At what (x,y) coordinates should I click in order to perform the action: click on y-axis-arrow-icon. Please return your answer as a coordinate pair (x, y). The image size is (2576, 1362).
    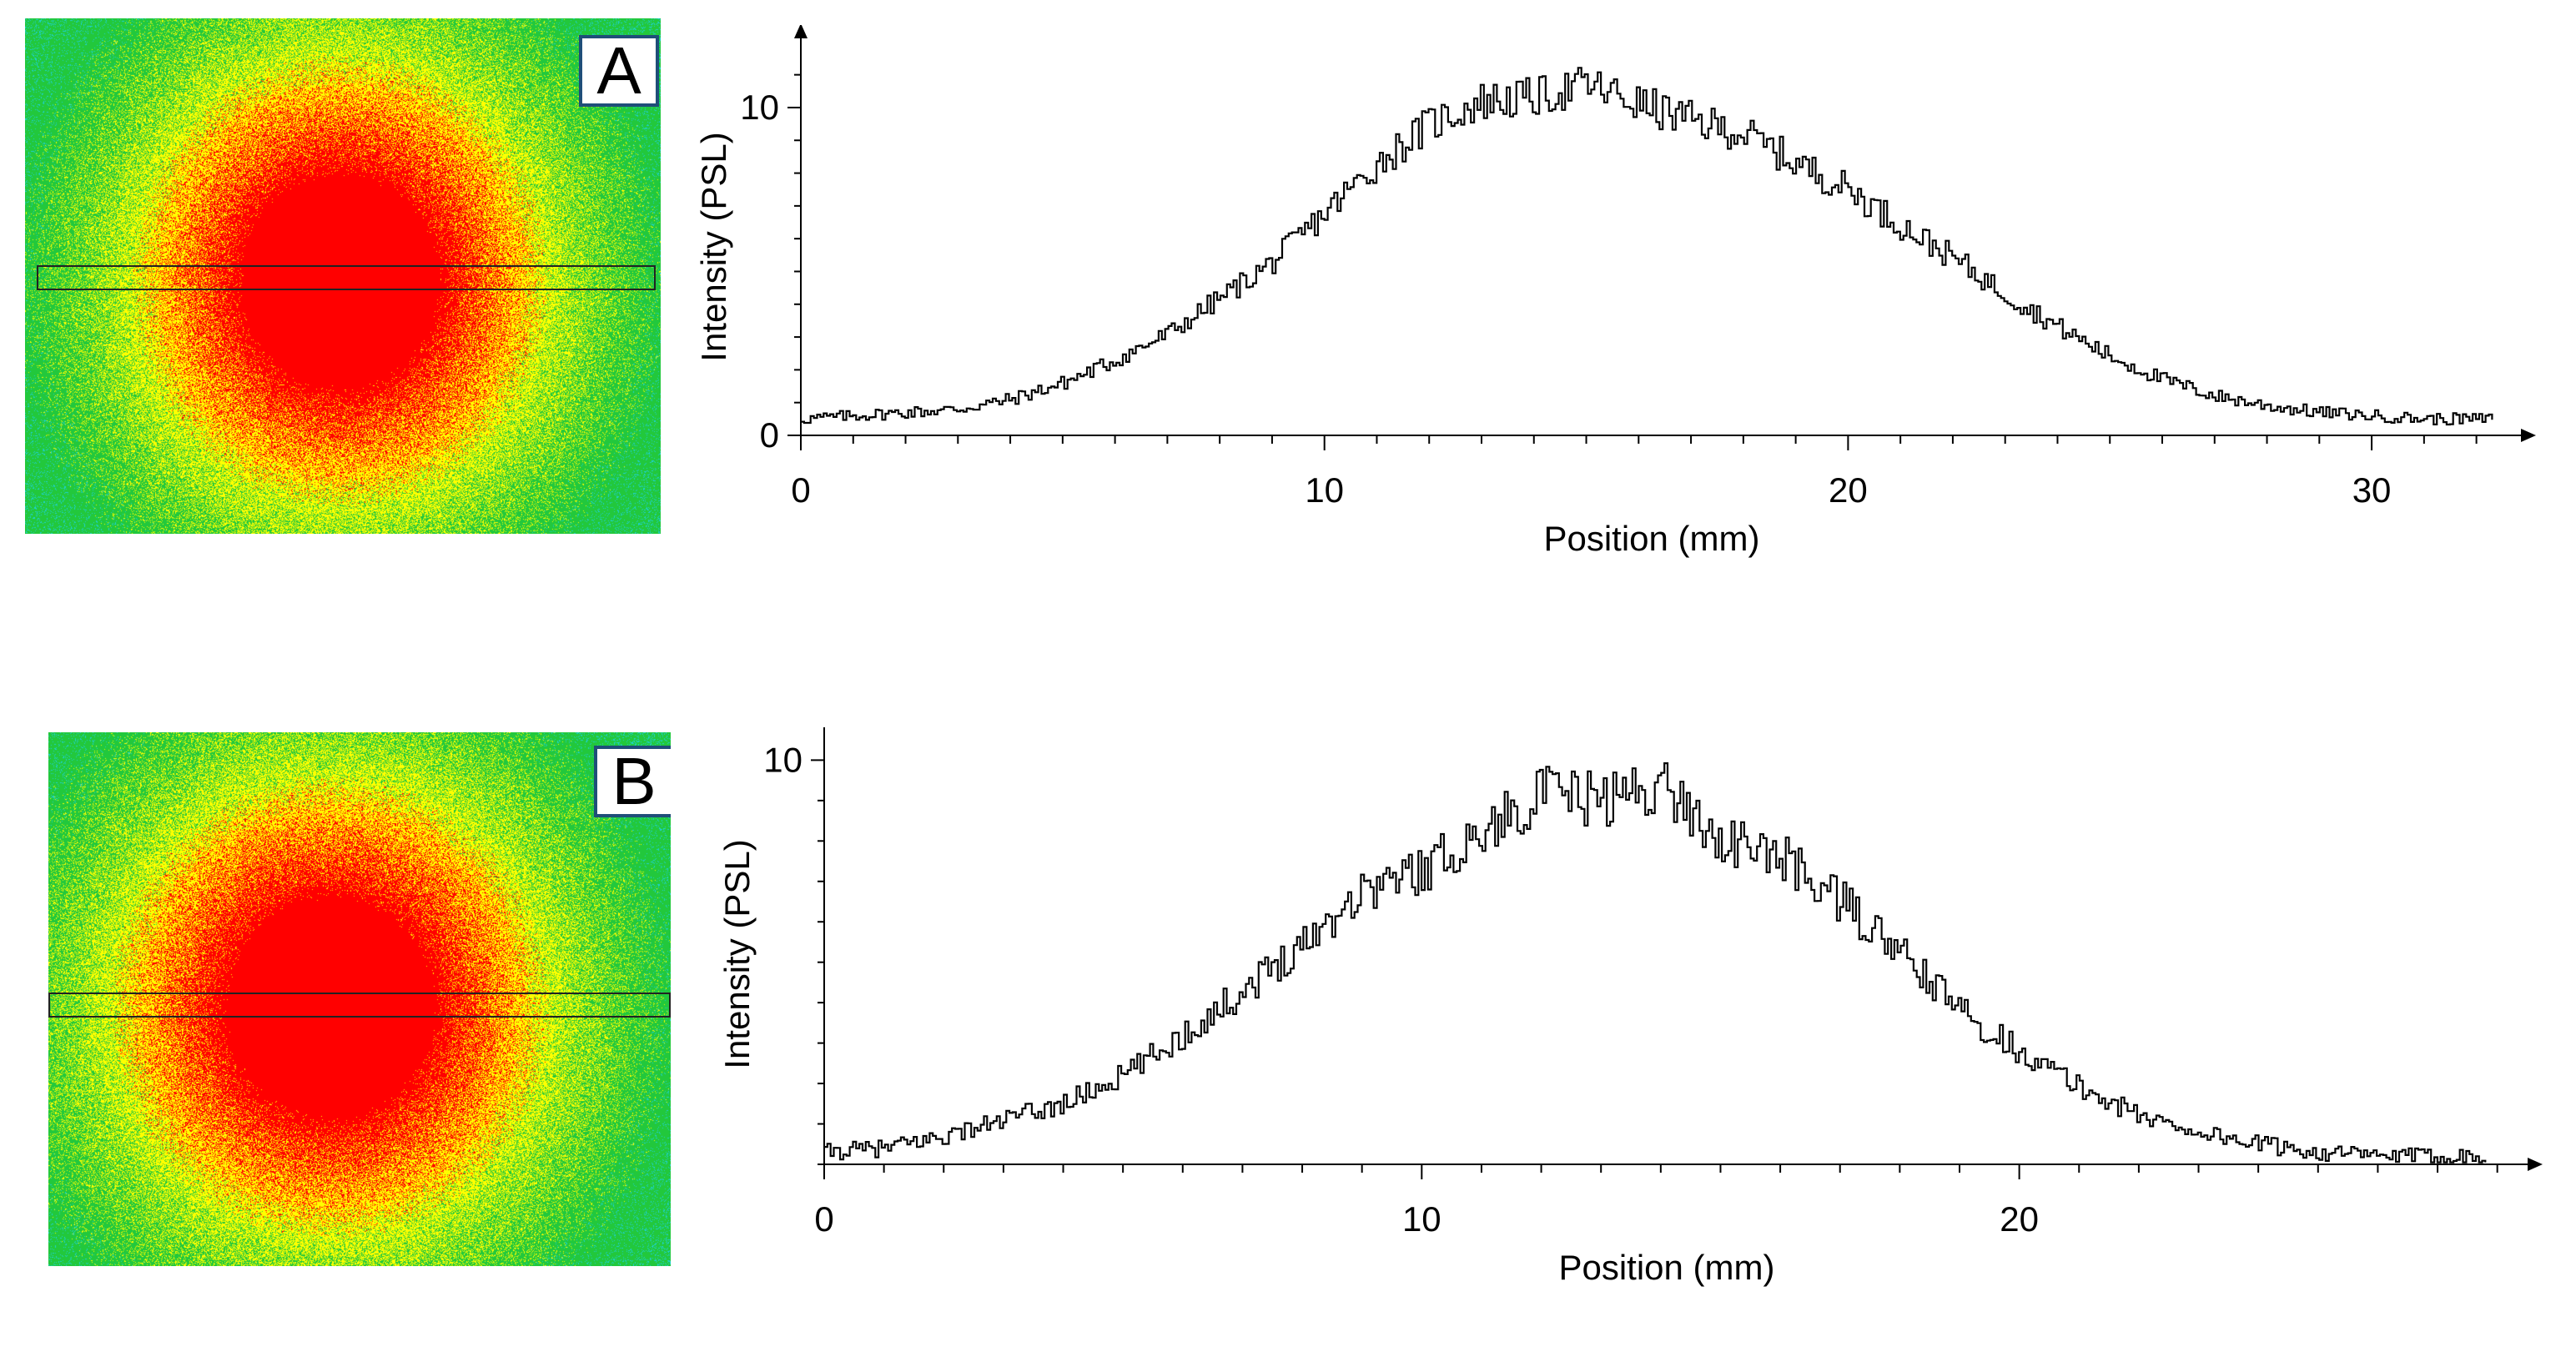
    Looking at the image, I should click on (801, 32).